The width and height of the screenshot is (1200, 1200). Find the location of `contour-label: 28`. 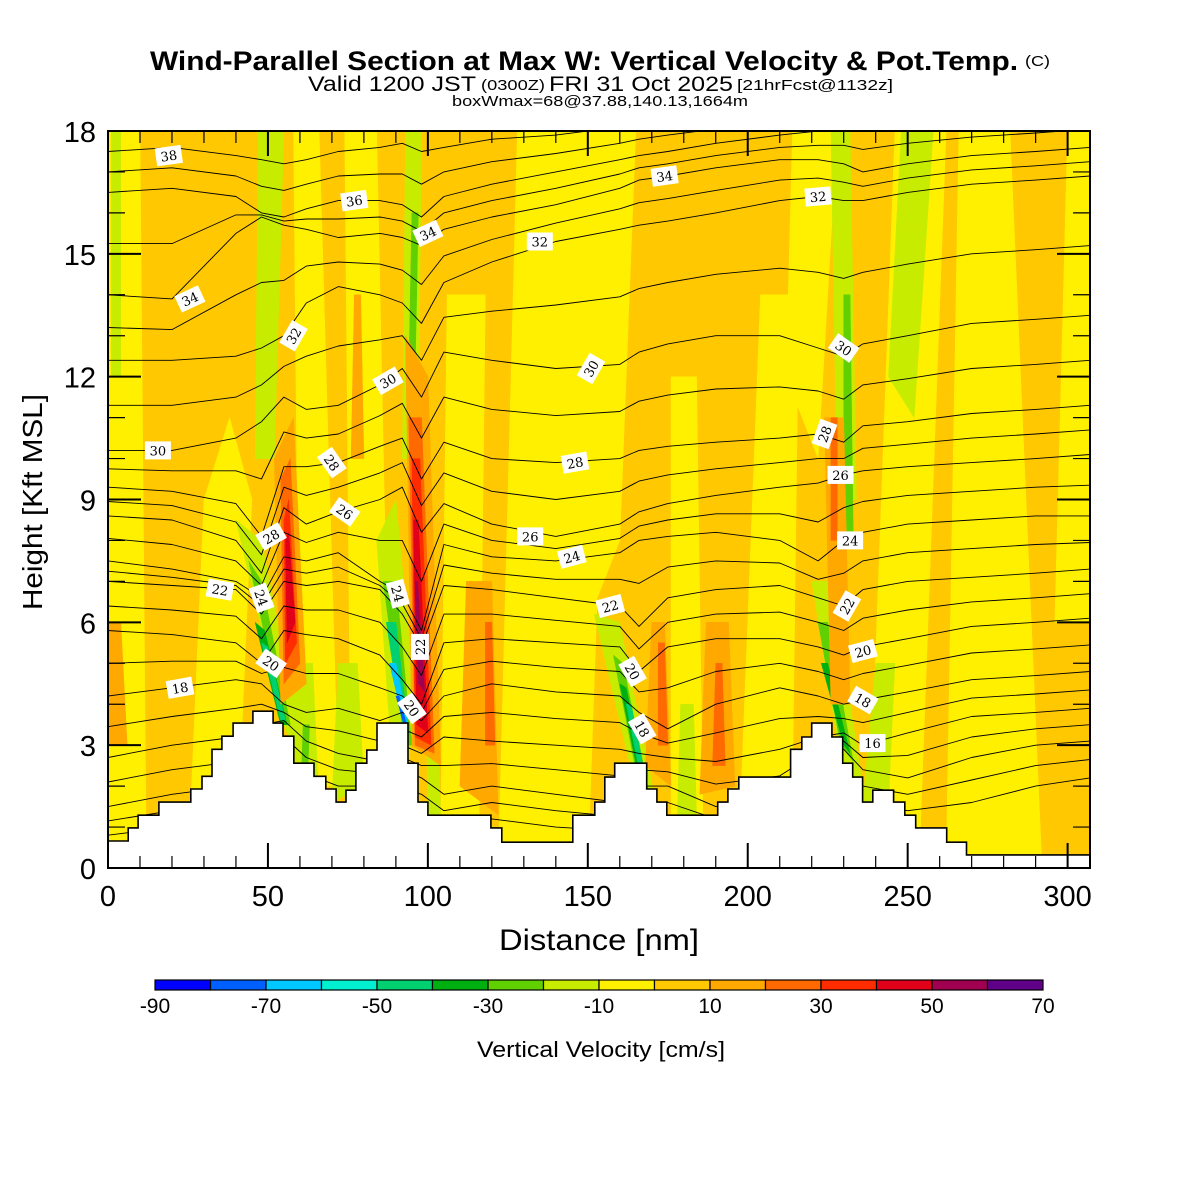

contour-label: 28 is located at coordinates (824, 434).